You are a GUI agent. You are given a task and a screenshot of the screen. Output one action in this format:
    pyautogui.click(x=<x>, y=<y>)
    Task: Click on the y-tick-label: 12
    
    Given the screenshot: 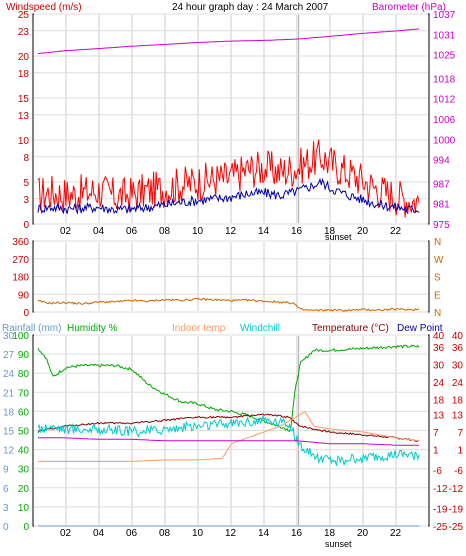 What is the action you would take?
    pyautogui.click(x=9, y=451)
    